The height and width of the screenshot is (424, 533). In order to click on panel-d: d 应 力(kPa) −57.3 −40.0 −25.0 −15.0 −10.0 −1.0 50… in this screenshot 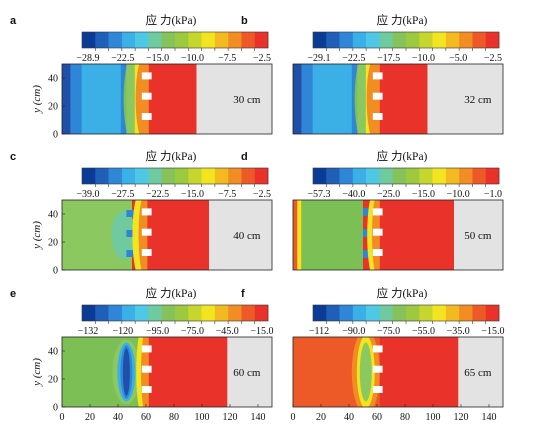, I will do `click(372, 210)`.